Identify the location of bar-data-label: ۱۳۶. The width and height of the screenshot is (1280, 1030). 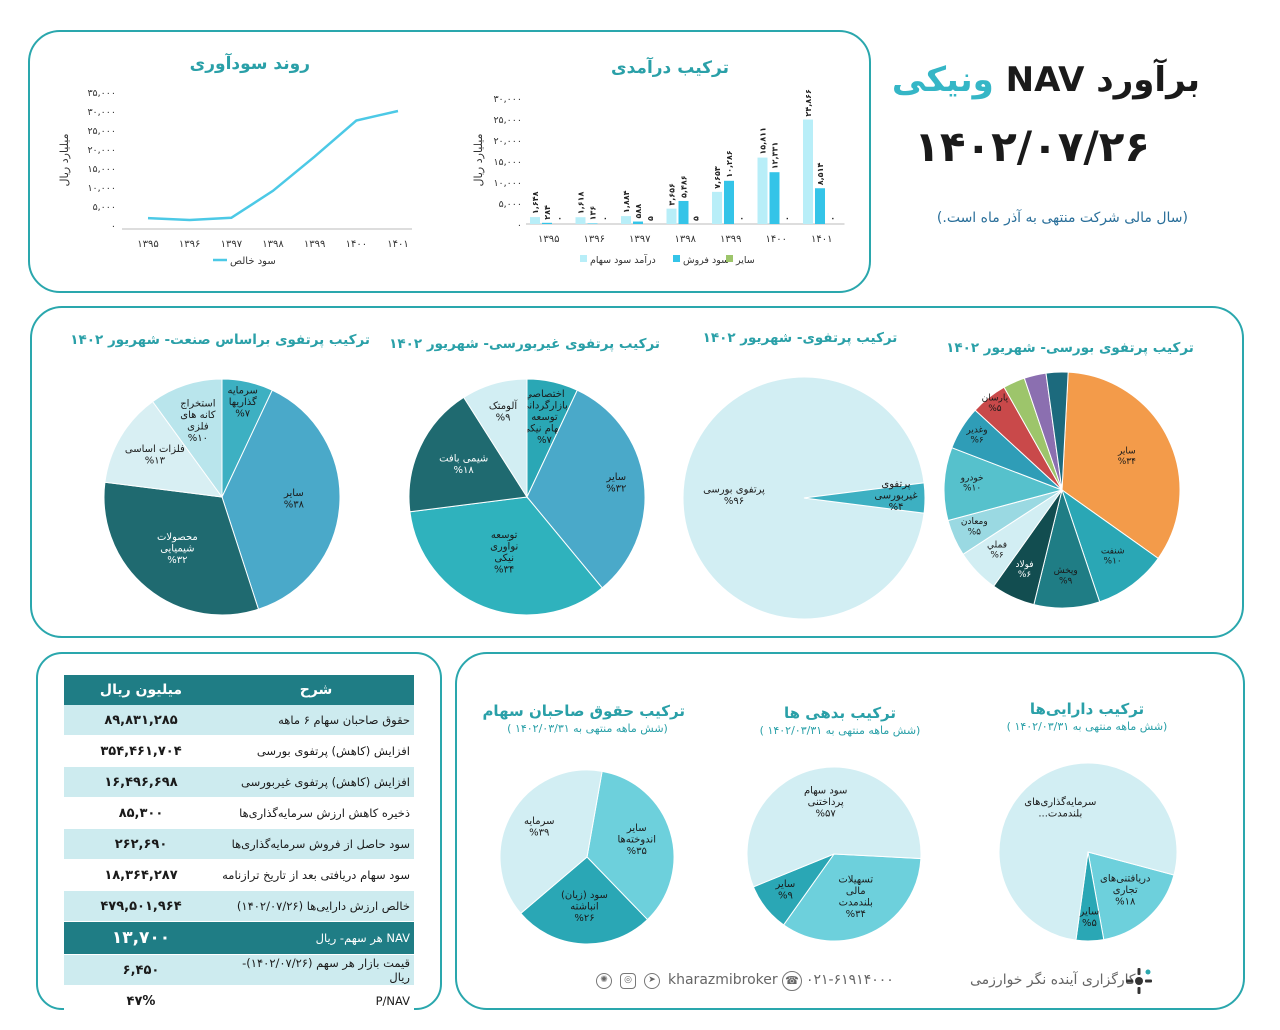
(593, 213).